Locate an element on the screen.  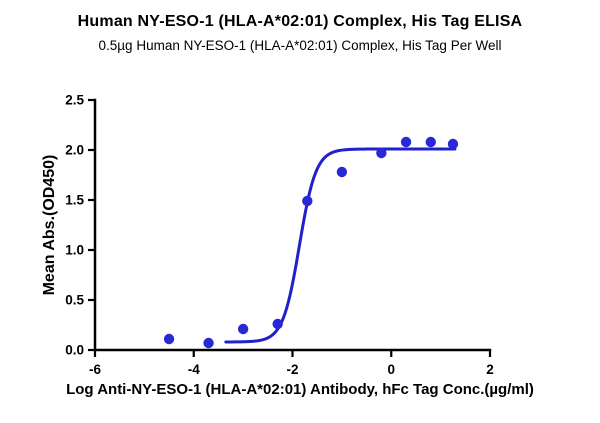
svg-text: 2.0 is located at coordinates (74, 150).